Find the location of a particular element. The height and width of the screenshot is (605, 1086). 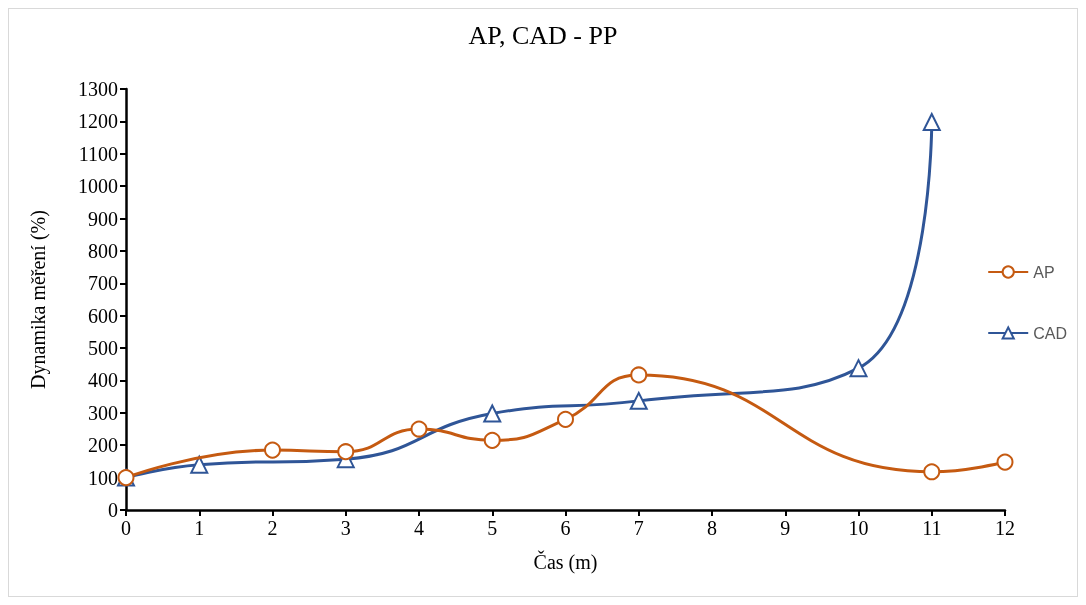

x-tick-label: 5 is located at coordinates (492, 528).